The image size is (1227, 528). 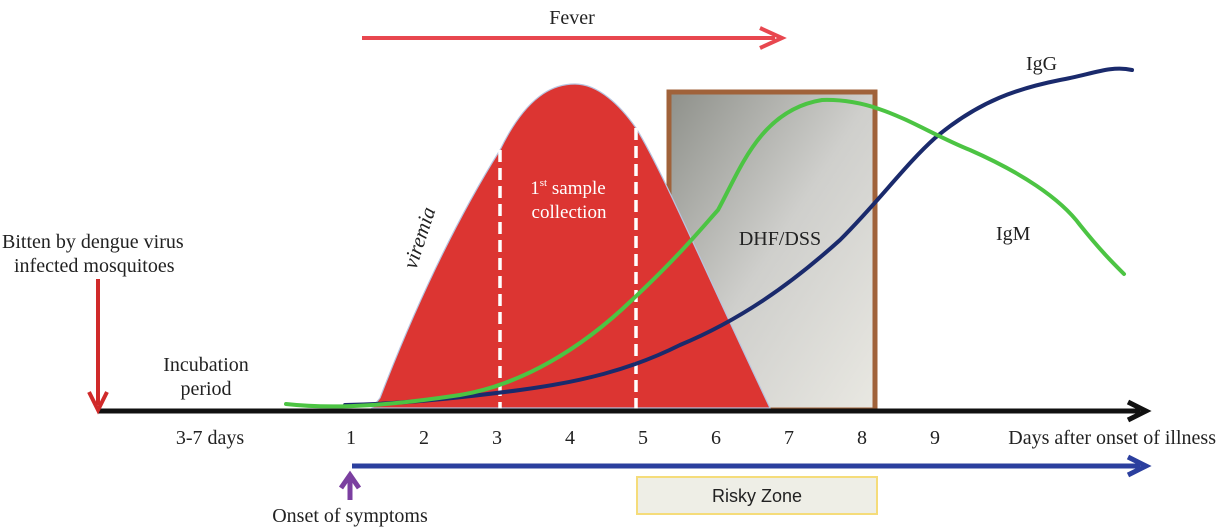 I want to click on igm-label: IgM, so click(x=1013, y=234).